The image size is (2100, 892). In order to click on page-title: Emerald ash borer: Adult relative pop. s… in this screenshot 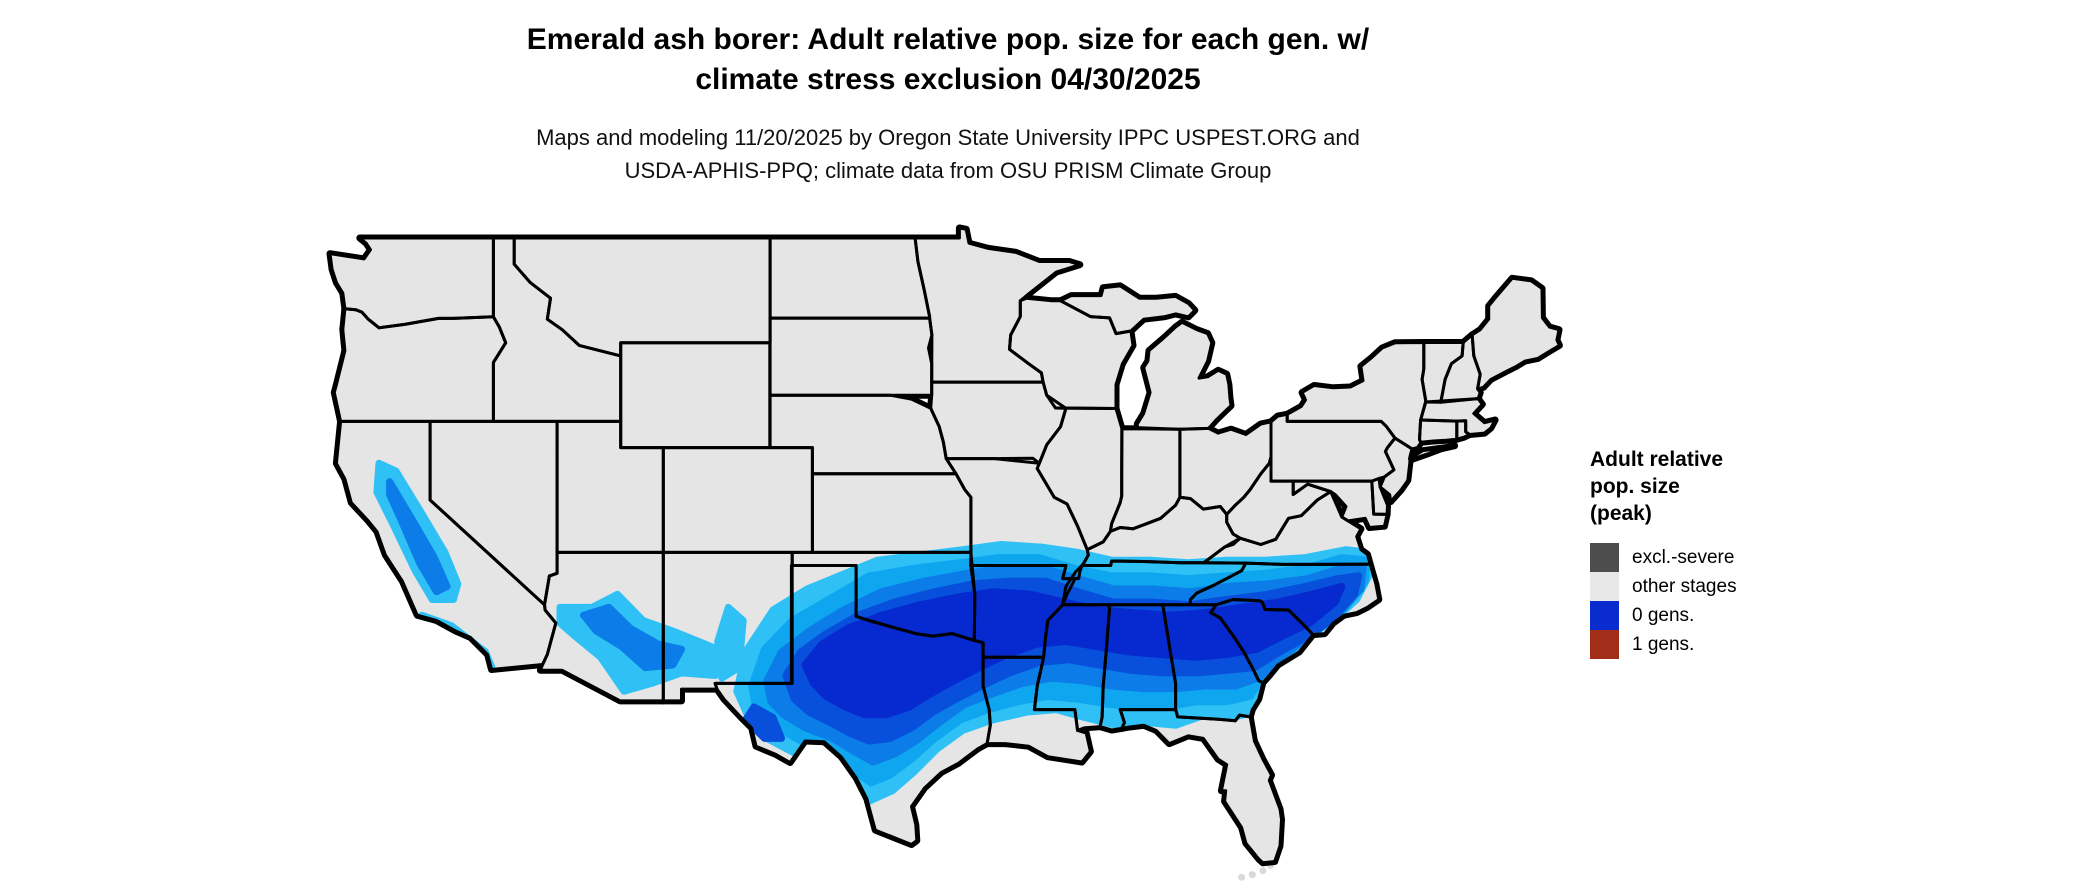, I will do `click(948, 60)`.